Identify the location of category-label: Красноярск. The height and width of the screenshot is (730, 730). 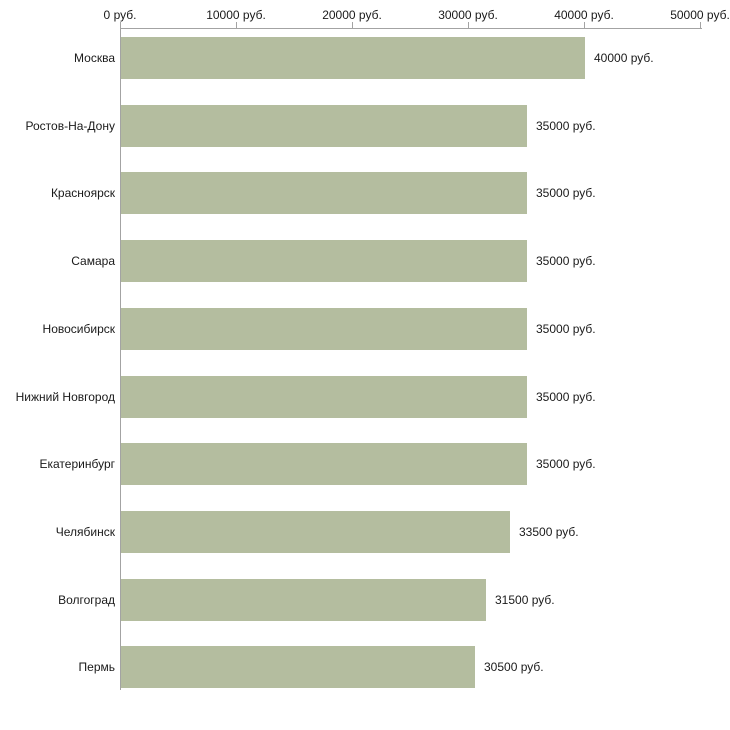
(82, 193).